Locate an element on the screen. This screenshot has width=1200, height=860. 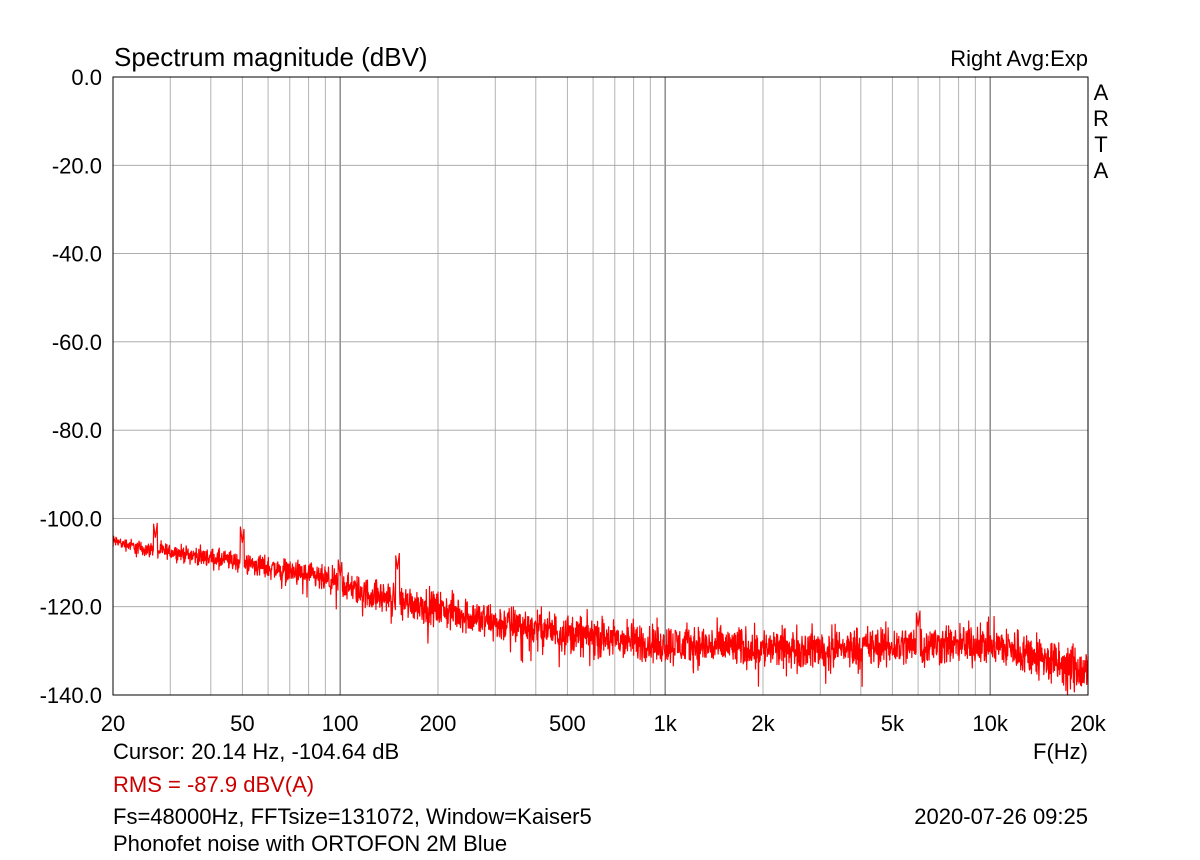
y-tick-label: -60.0 is located at coordinates (77, 342).